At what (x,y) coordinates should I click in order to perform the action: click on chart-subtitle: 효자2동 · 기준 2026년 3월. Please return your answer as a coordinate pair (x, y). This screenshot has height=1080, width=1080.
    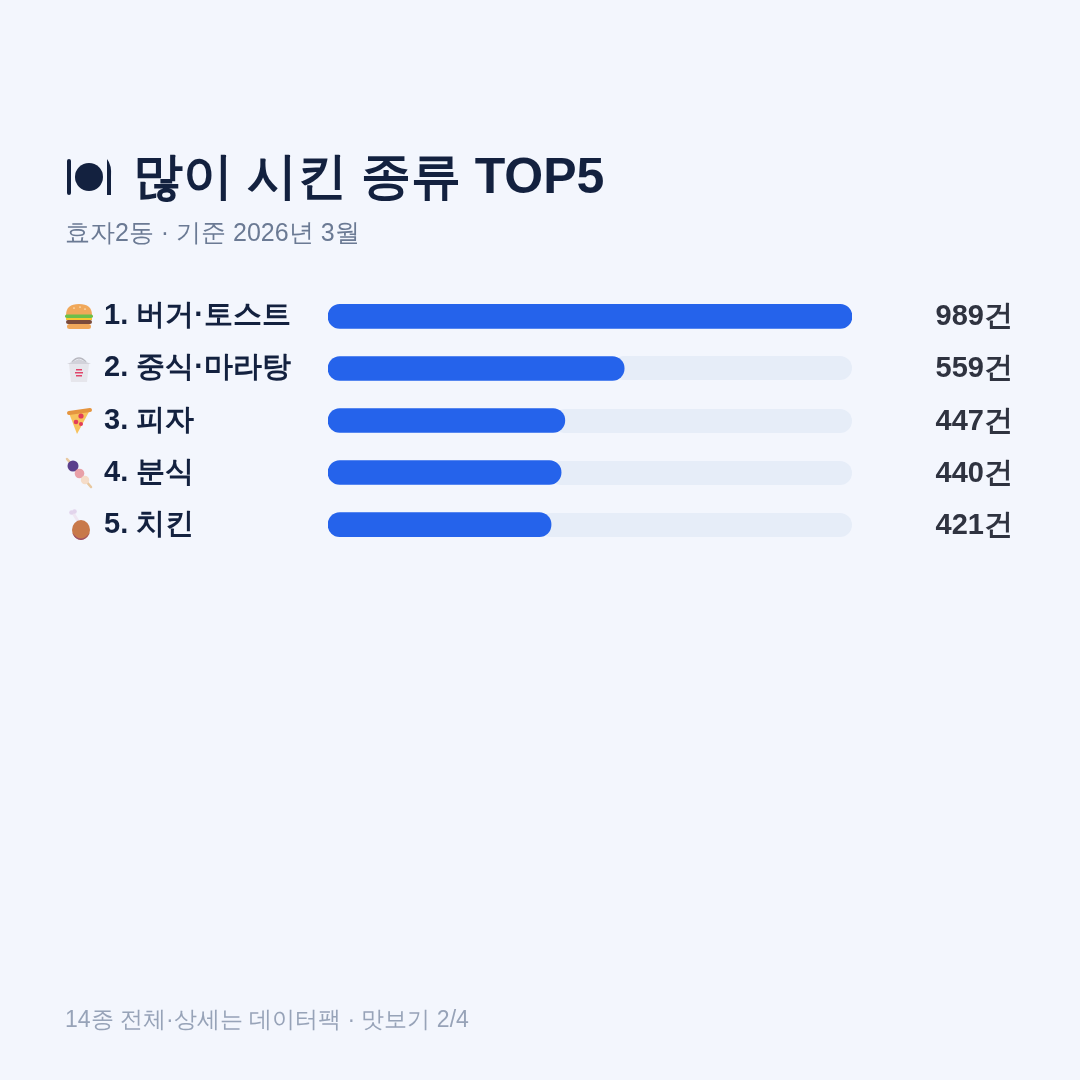
    Looking at the image, I should click on (212, 232).